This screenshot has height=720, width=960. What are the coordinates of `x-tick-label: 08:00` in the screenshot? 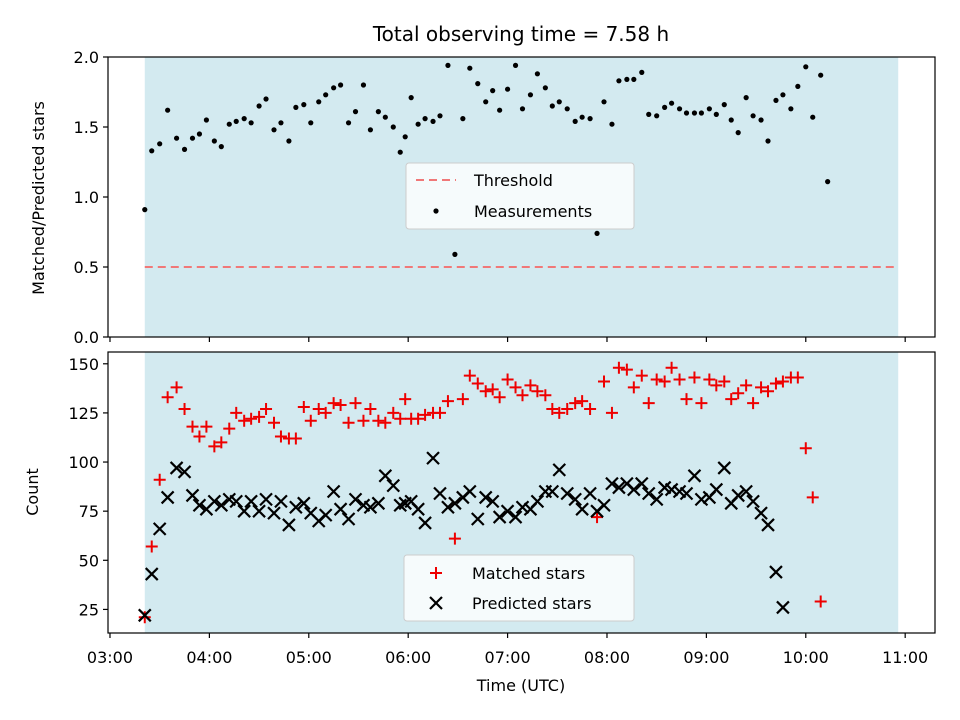 It's located at (607, 657).